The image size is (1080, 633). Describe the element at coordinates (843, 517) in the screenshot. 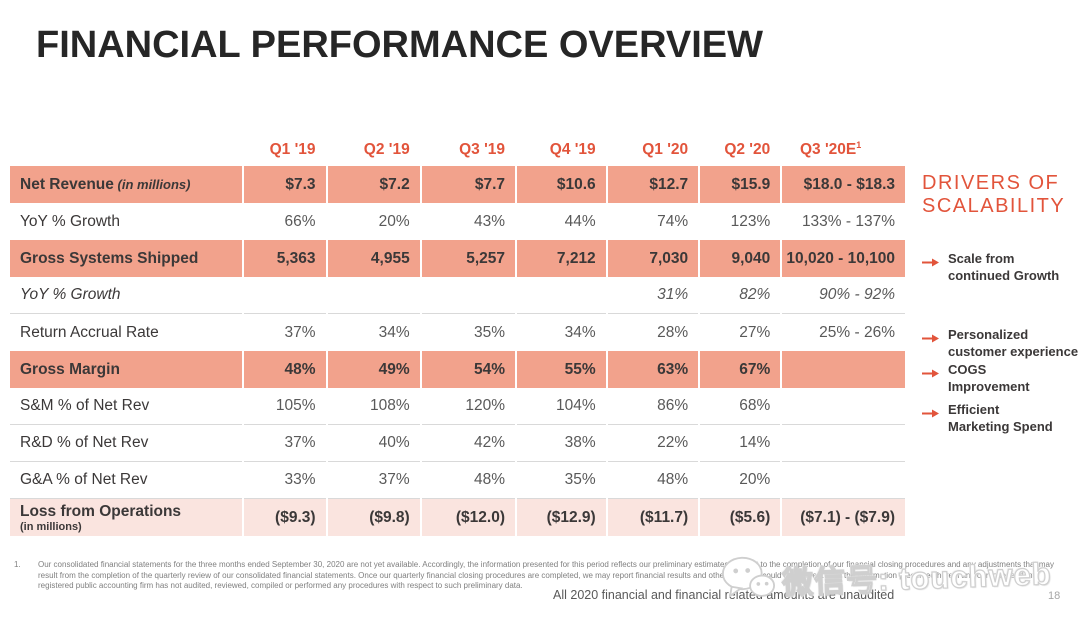

I see `cell-value: ($7.1) - ($7.9)` at that location.